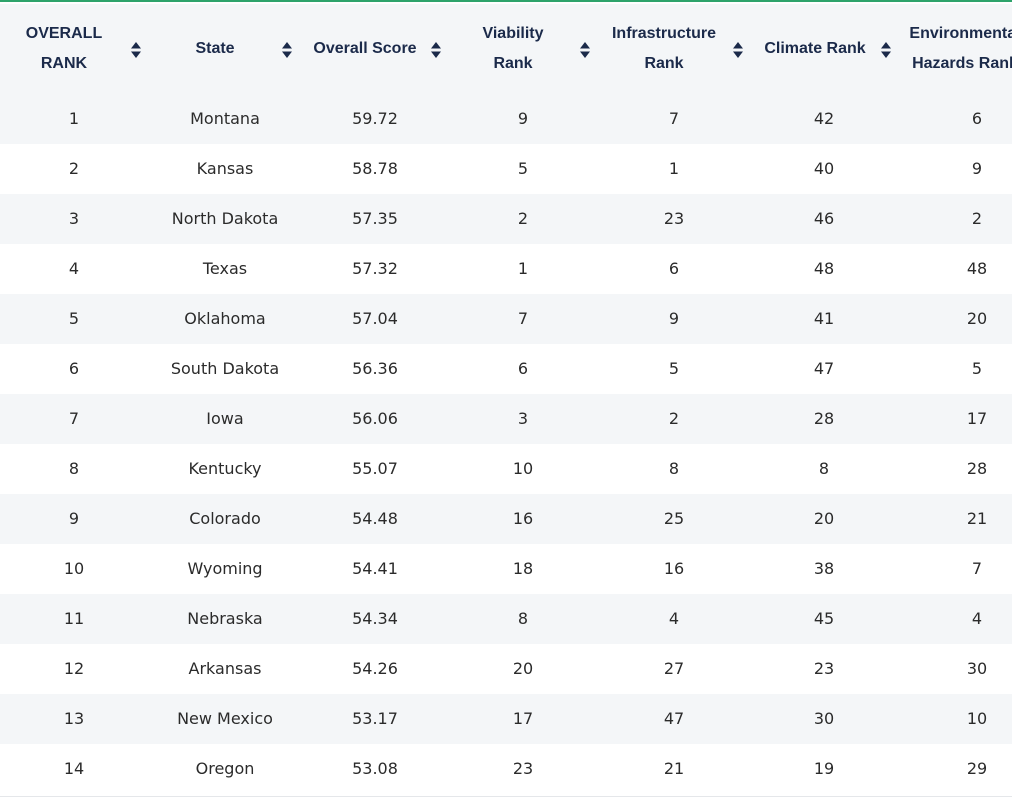 This screenshot has height=797, width=1012. What do you see at coordinates (674, 318) in the screenshot?
I see `cell-infra: 9` at bounding box center [674, 318].